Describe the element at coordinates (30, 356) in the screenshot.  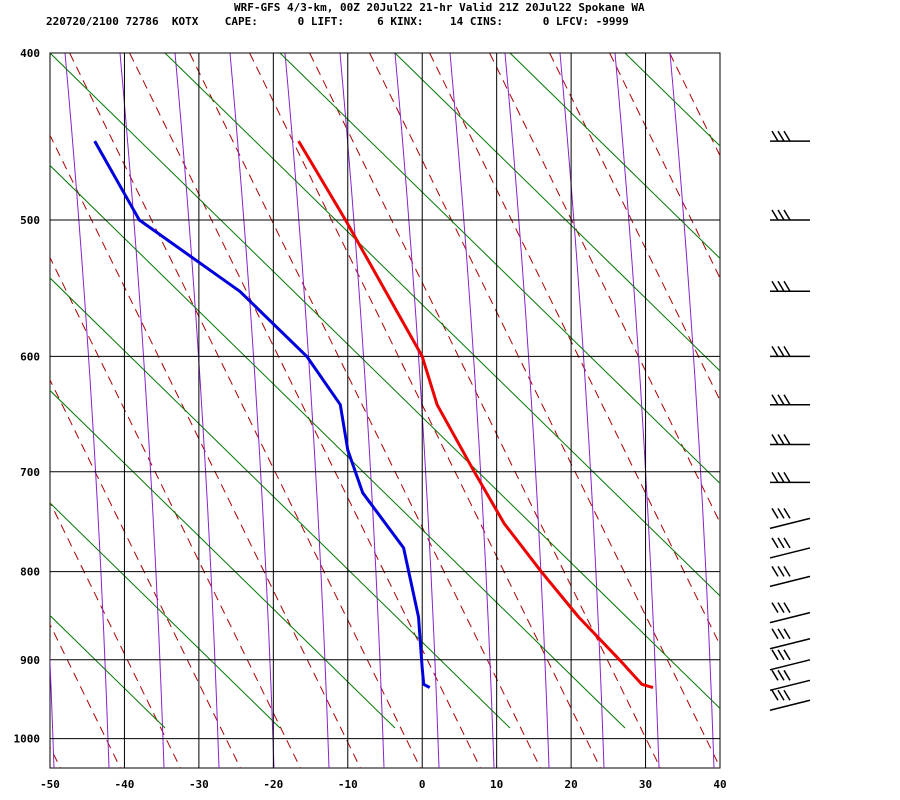
I see `y-tick-label: 600` at that location.